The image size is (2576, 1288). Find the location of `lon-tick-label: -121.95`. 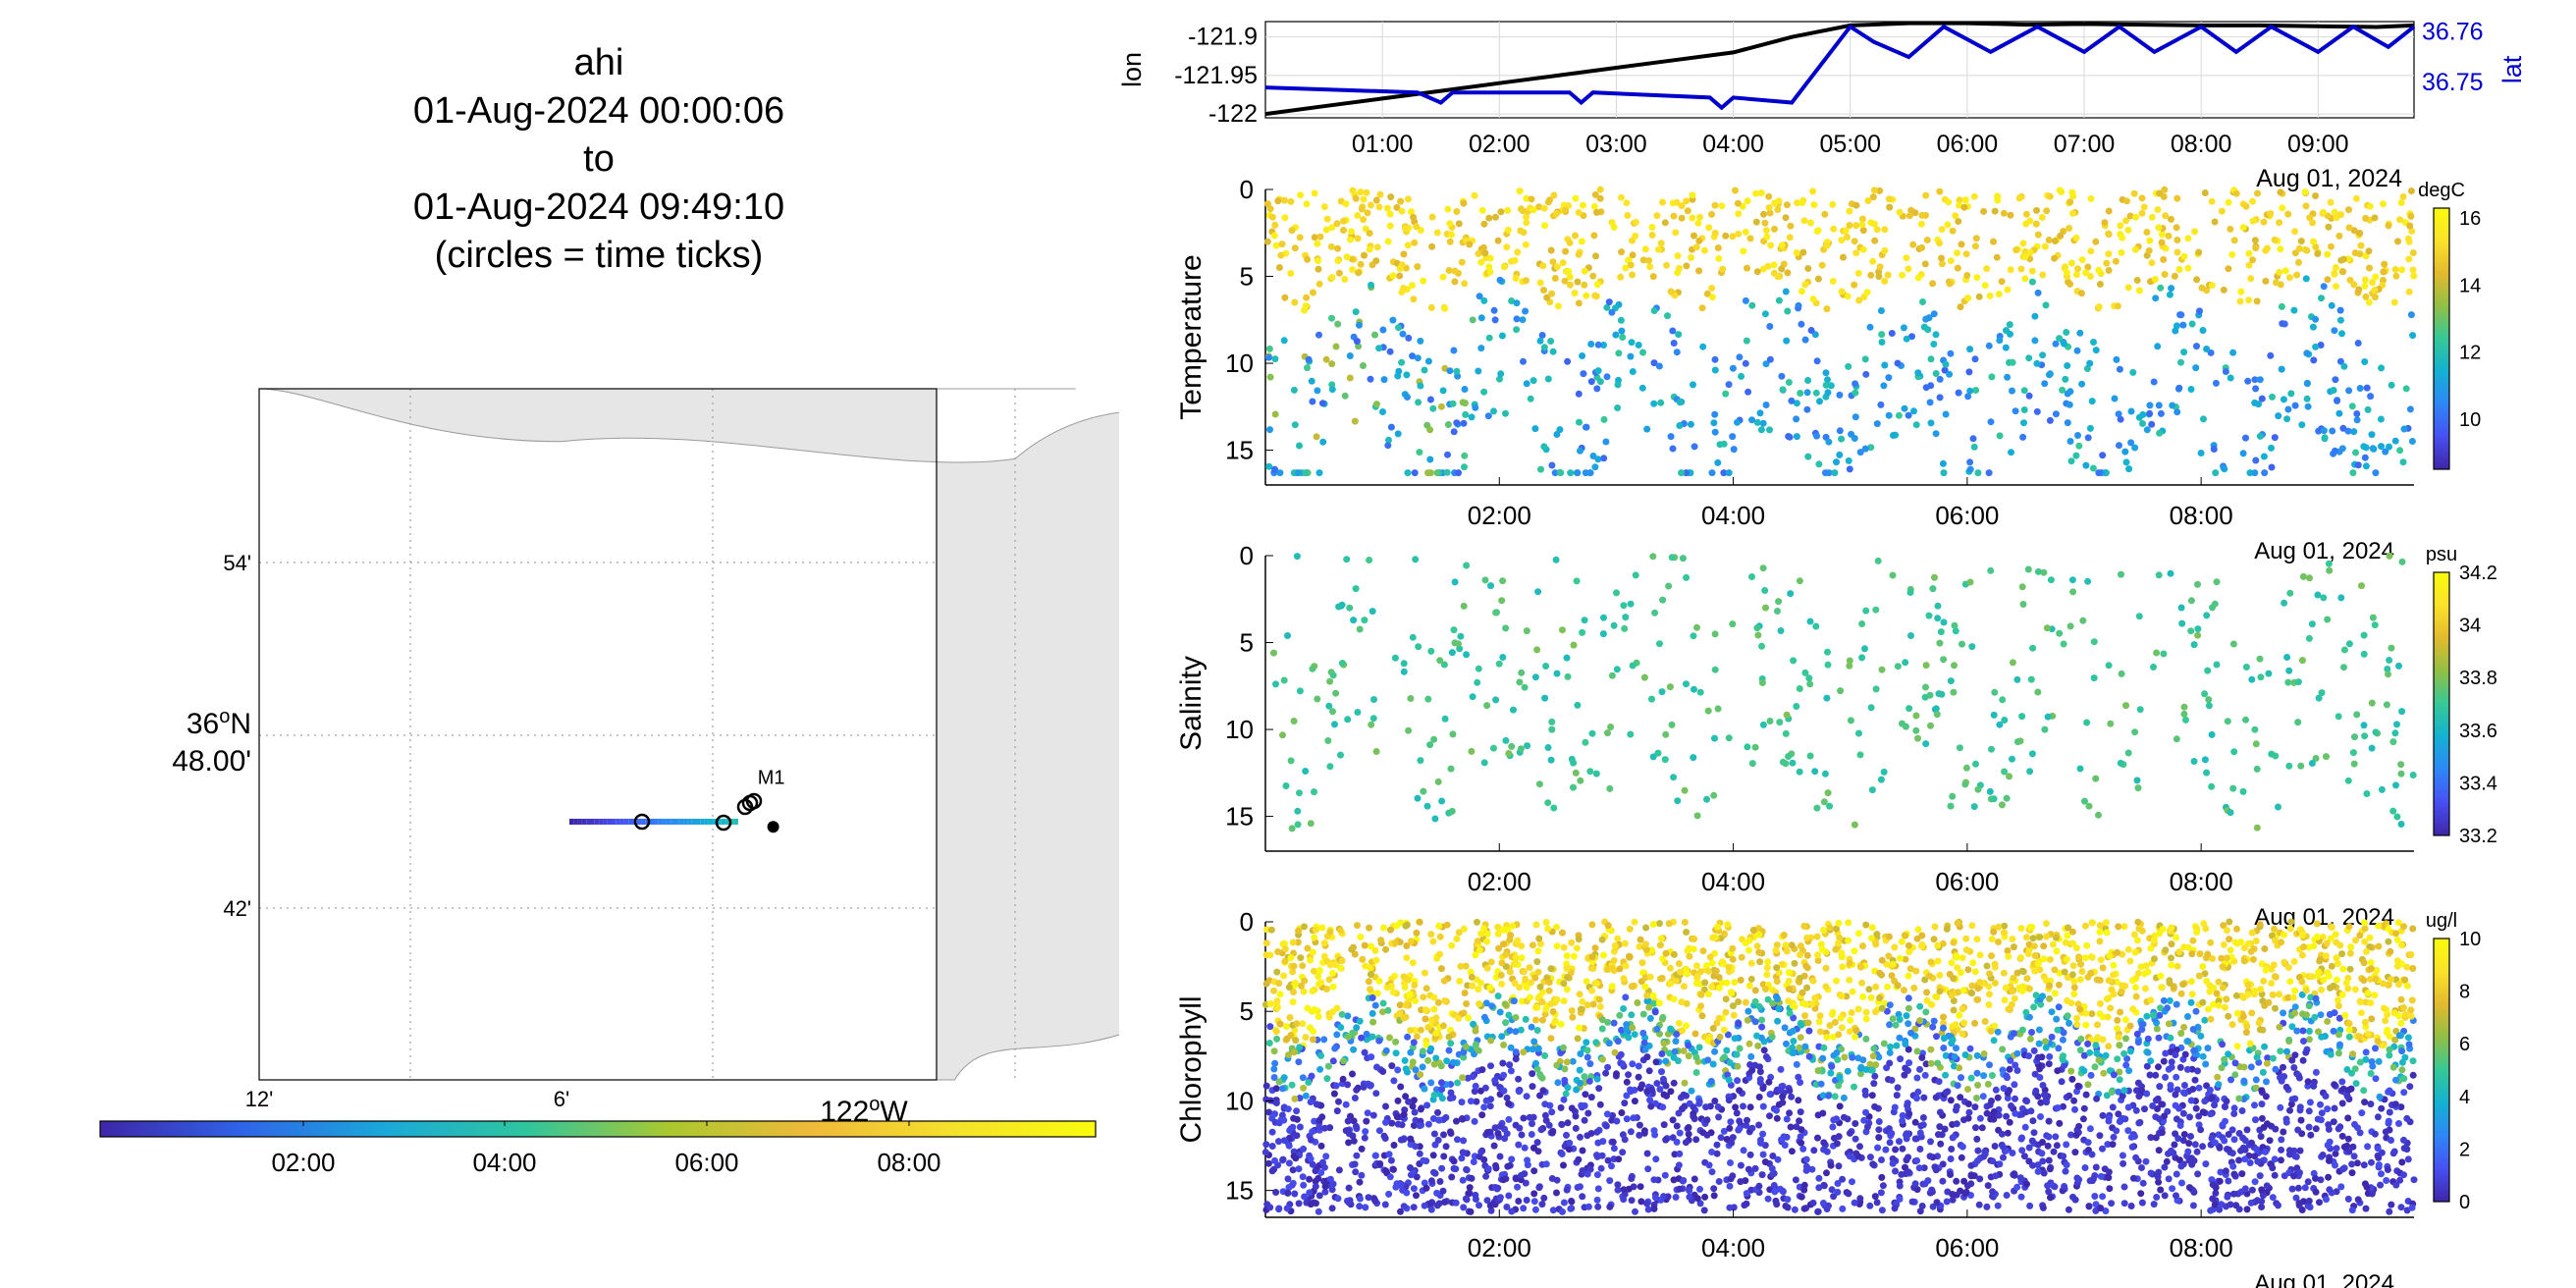

lon-tick-label: -121.95 is located at coordinates (1216, 75).